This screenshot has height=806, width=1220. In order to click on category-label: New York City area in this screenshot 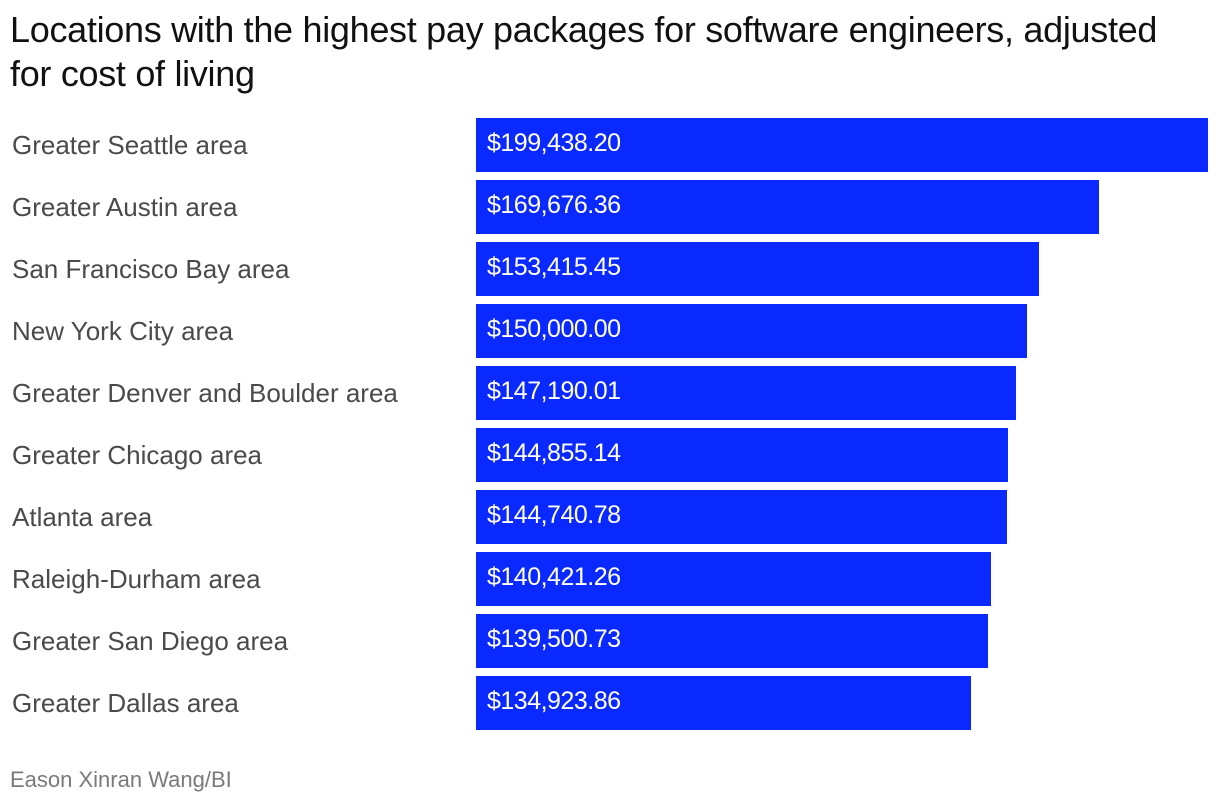, I will do `click(123, 331)`.